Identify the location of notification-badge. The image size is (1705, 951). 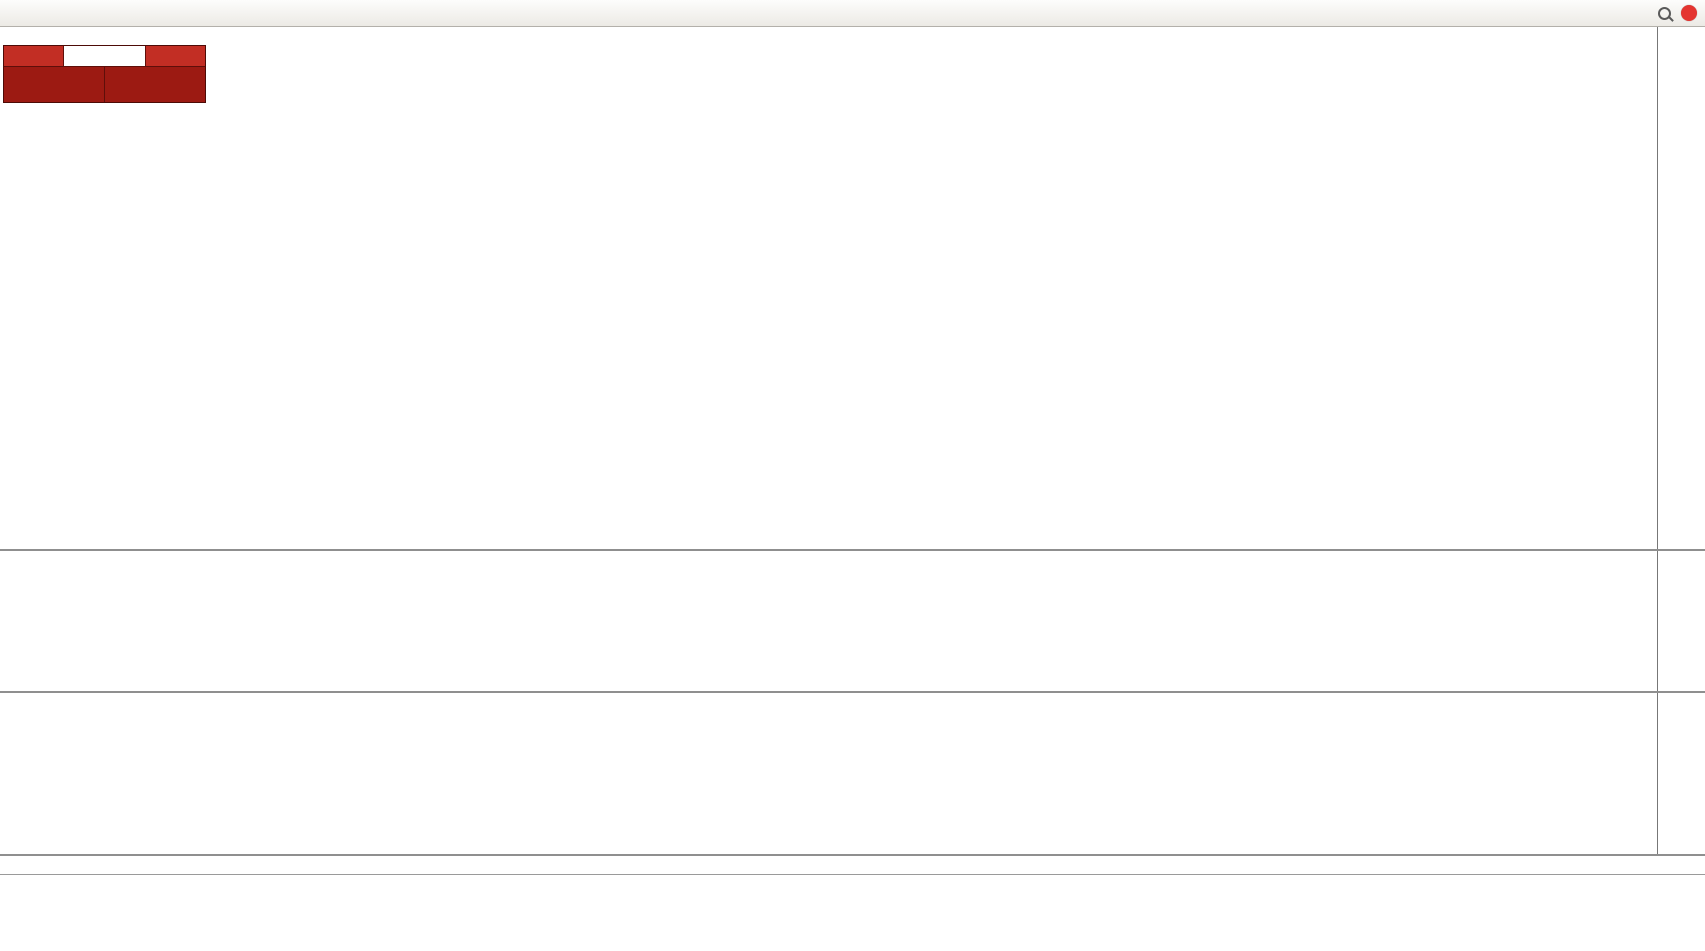
(1689, 13).